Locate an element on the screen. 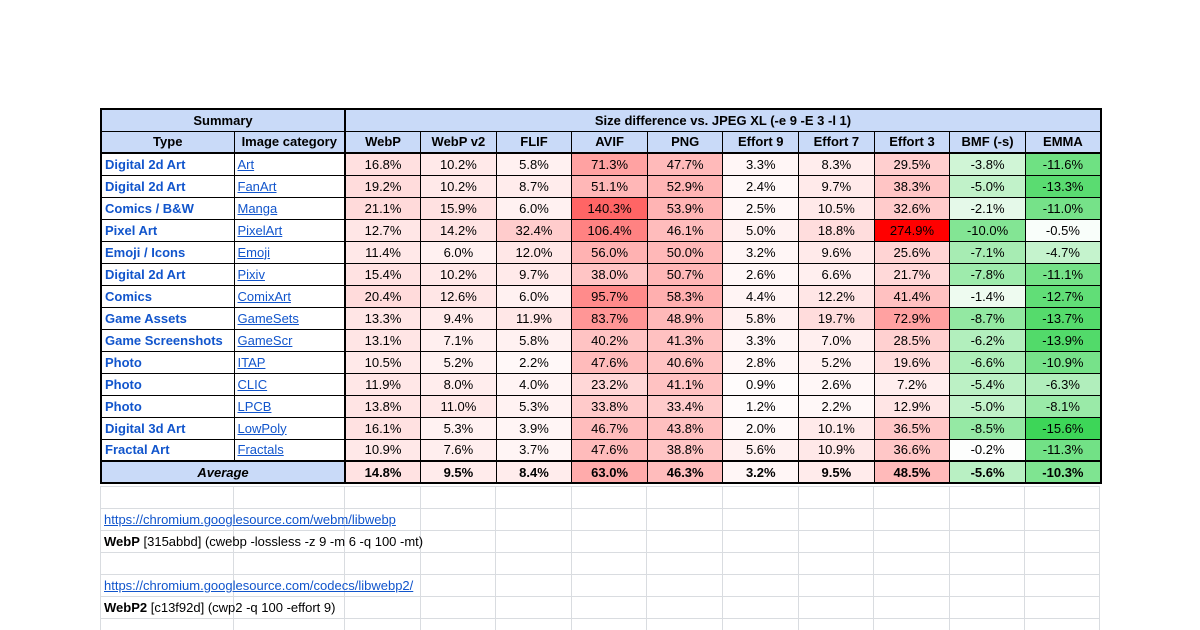 The height and width of the screenshot is (630, 1200). value-cell: 3.2% is located at coordinates (761, 252).